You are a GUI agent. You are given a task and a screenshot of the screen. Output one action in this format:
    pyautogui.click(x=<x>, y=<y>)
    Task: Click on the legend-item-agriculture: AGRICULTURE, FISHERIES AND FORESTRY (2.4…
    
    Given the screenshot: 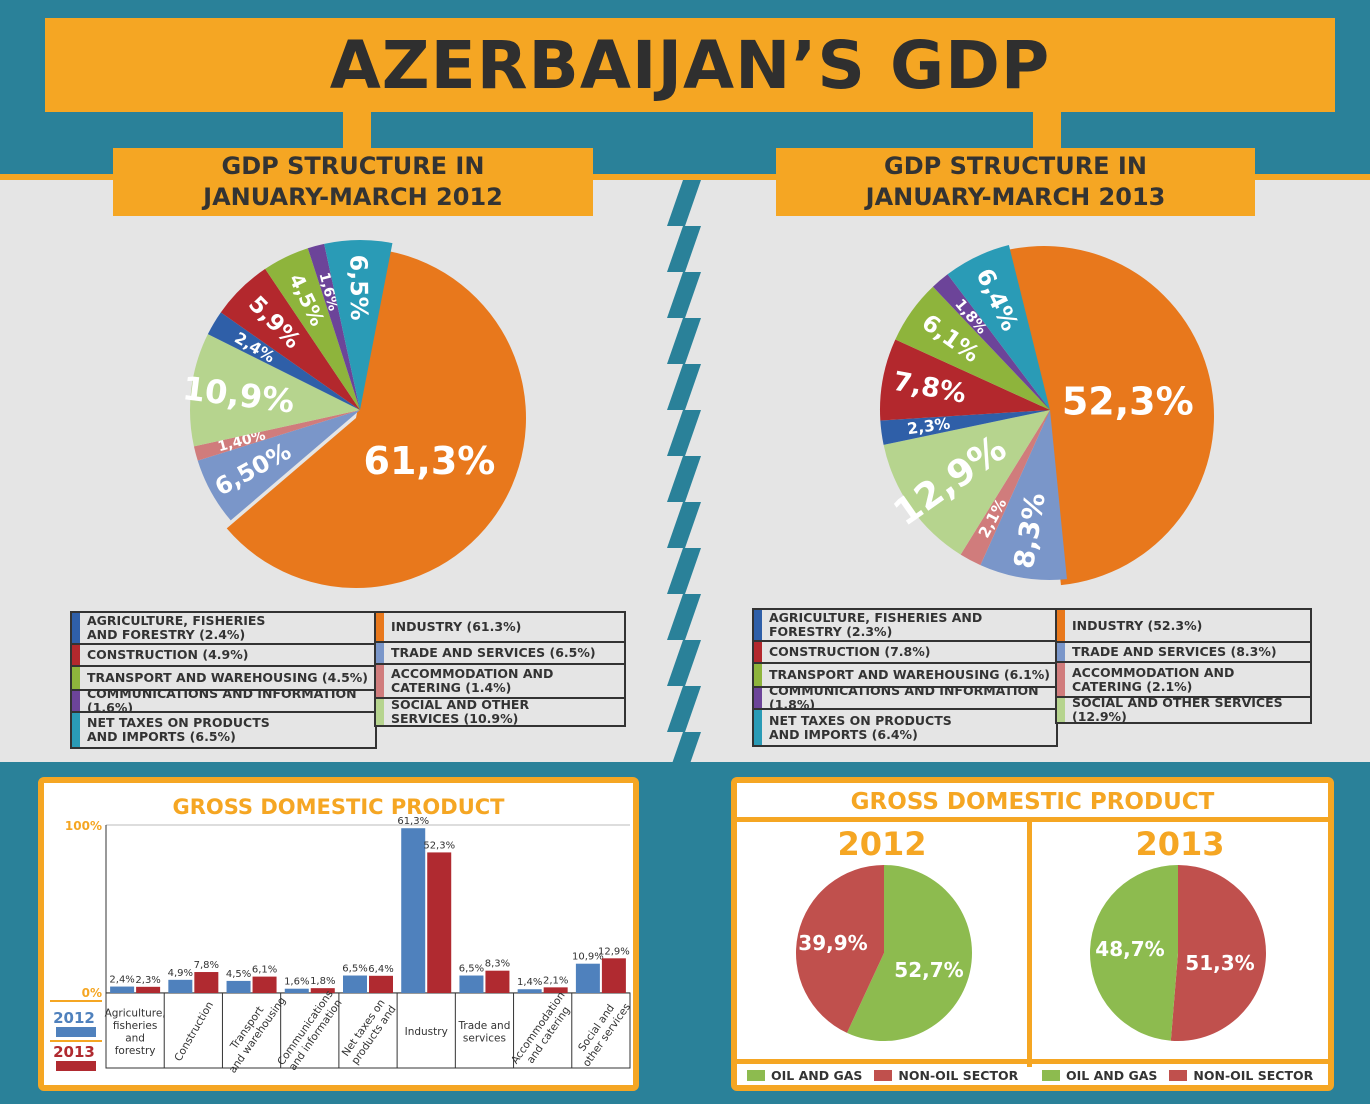 What is the action you would take?
    pyautogui.click(x=223, y=628)
    